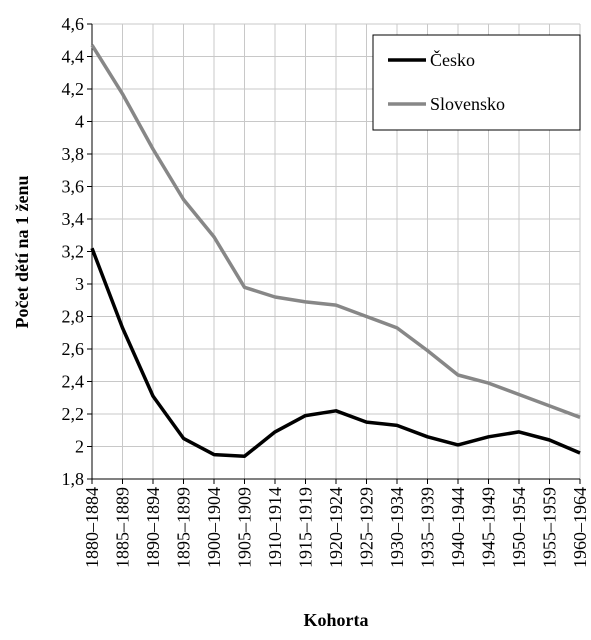  I want to click on y-axis-label: Počet dětí na 1 ženu, so click(22, 252).